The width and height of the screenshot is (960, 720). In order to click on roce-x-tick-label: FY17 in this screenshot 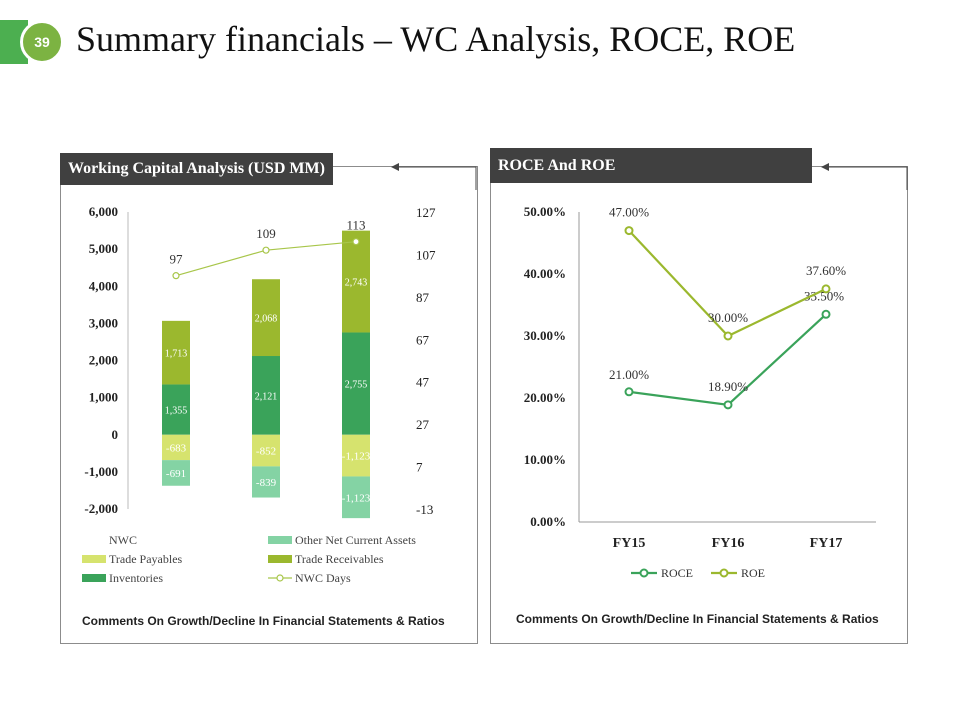, I will do `click(826, 543)`.